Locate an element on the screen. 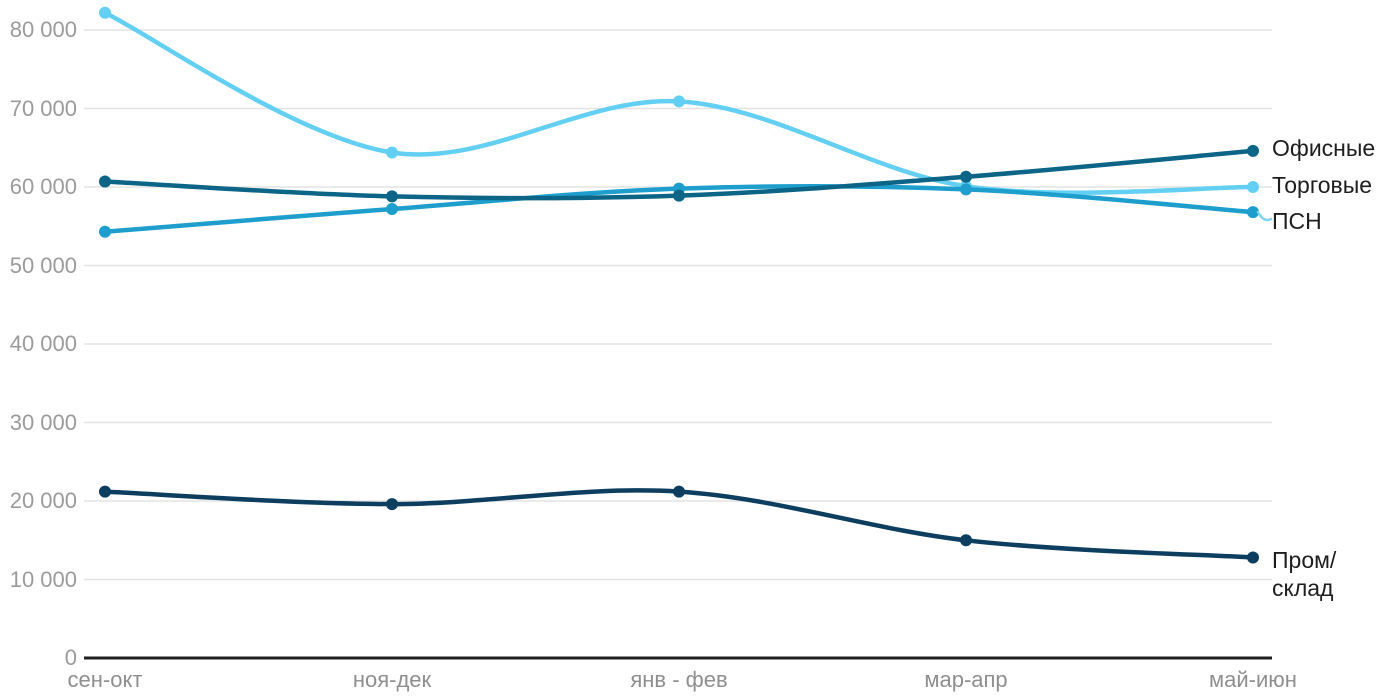  y-axis-tick-label: 20 000 is located at coordinates (43, 500).